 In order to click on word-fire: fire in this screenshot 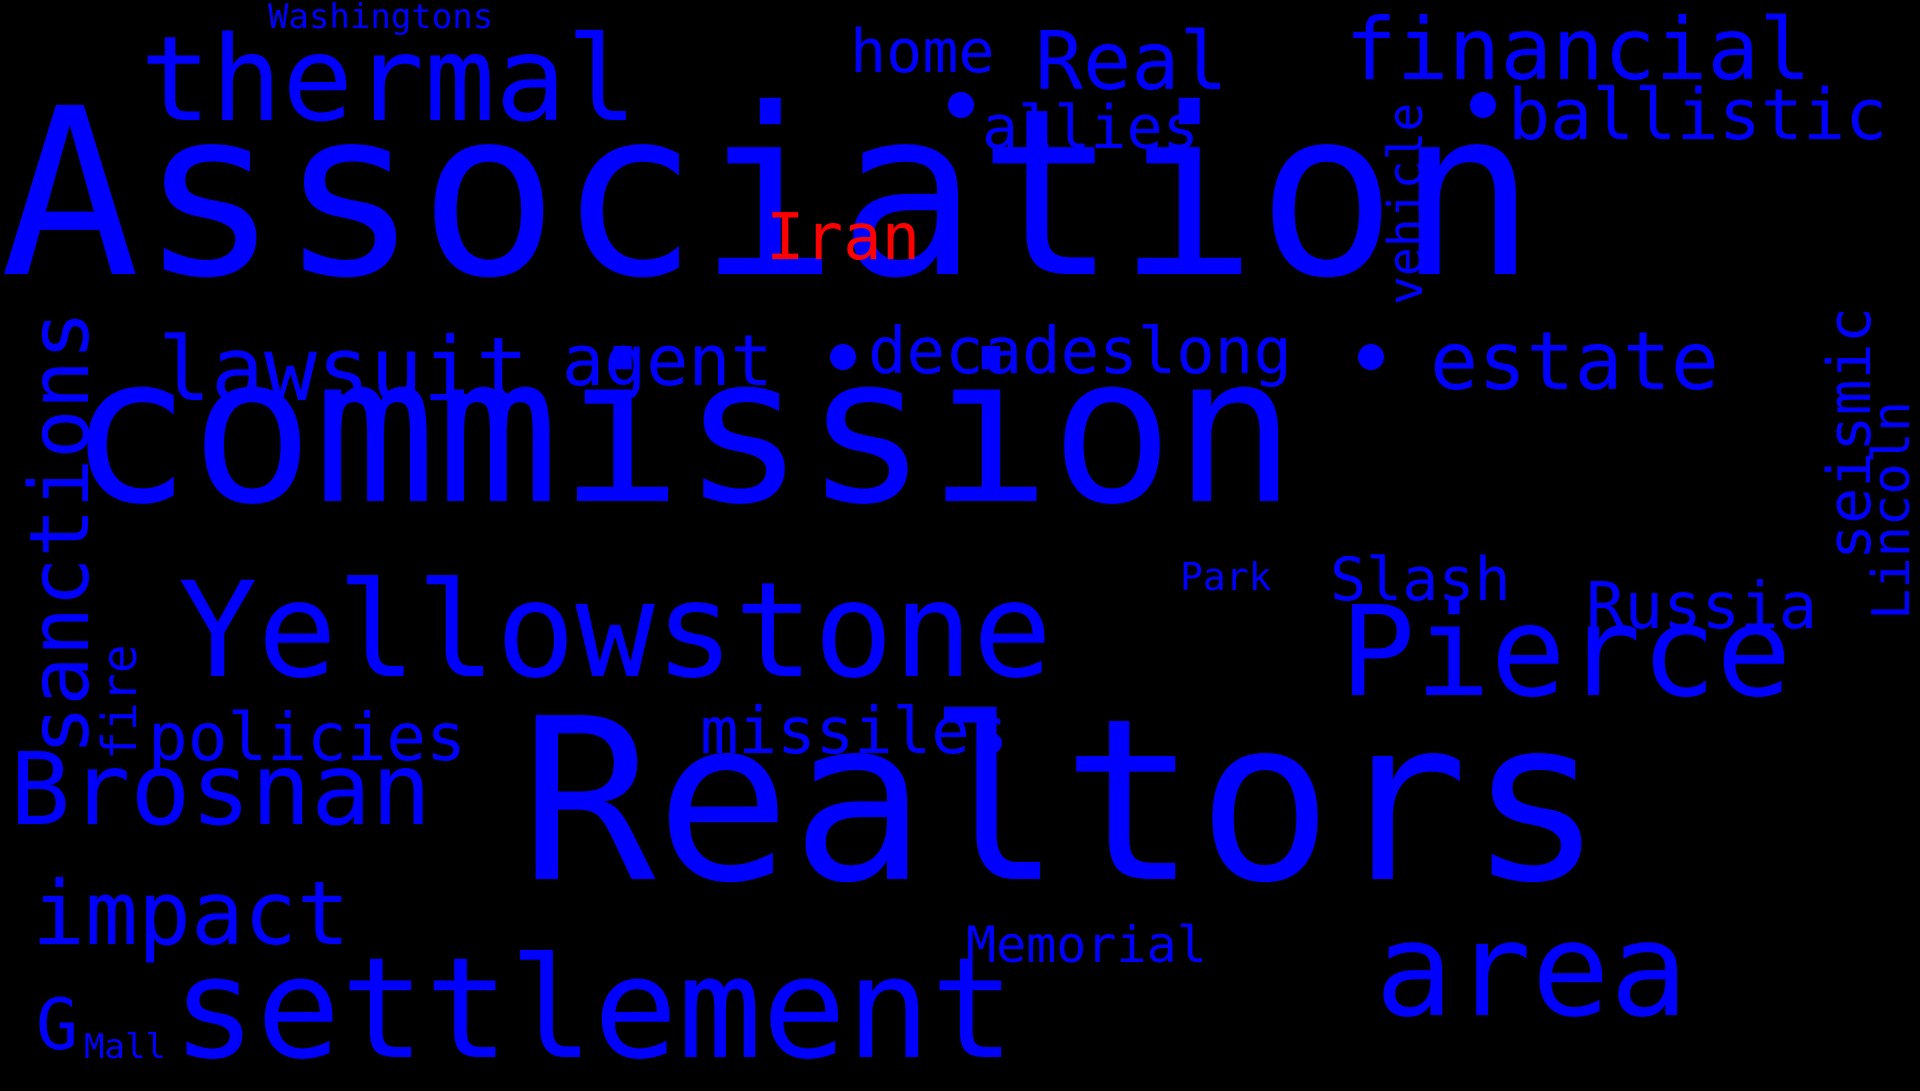, I will do `click(120, 702)`.